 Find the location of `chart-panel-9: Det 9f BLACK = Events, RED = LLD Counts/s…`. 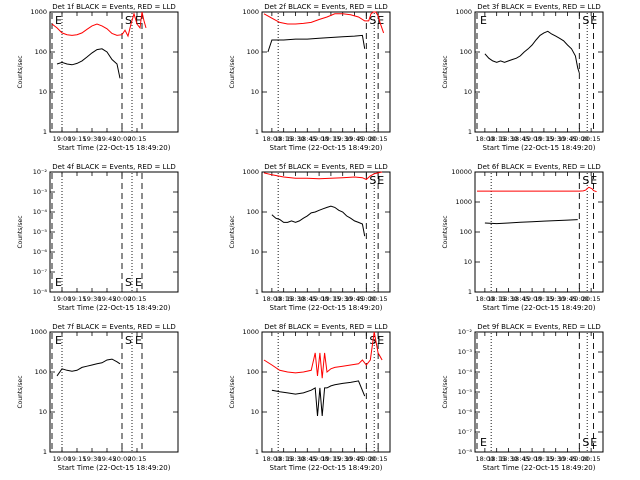

chart-panel-9: Det 9f BLACK = Events, RED = LLD Counts/s… is located at coordinates (523, 397).